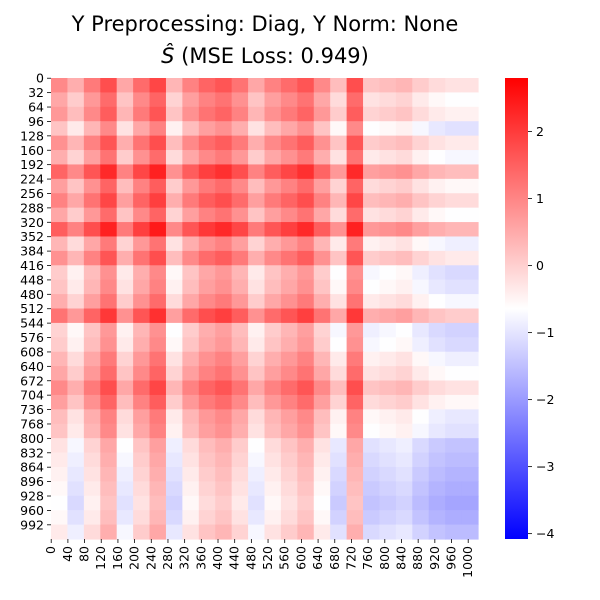 This screenshot has width=600, height=600. I want to click on x-tick-label: 0, so click(50, 550).